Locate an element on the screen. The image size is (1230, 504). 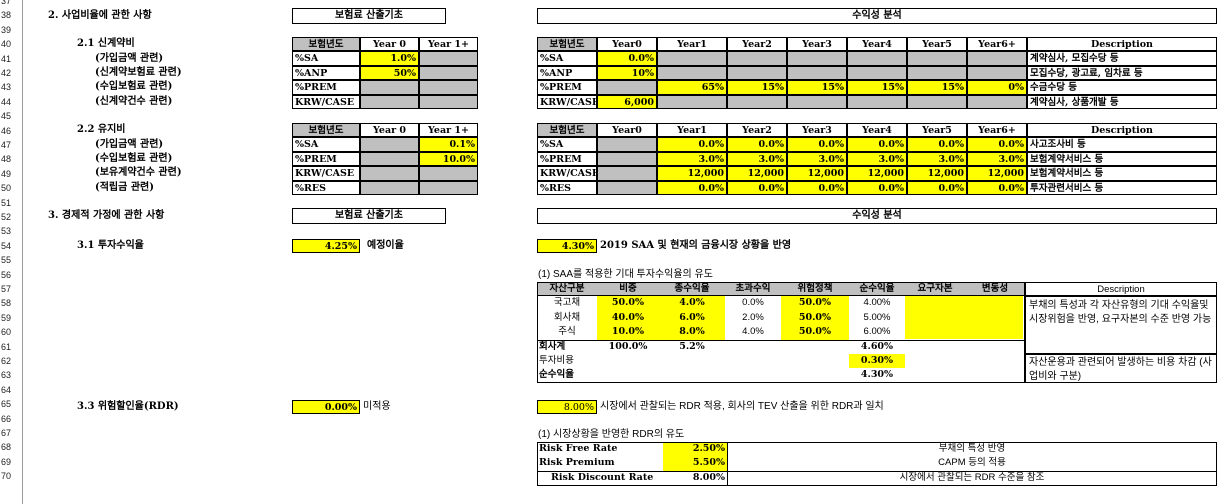
saa-cell: 6.00% is located at coordinates (877, 332).